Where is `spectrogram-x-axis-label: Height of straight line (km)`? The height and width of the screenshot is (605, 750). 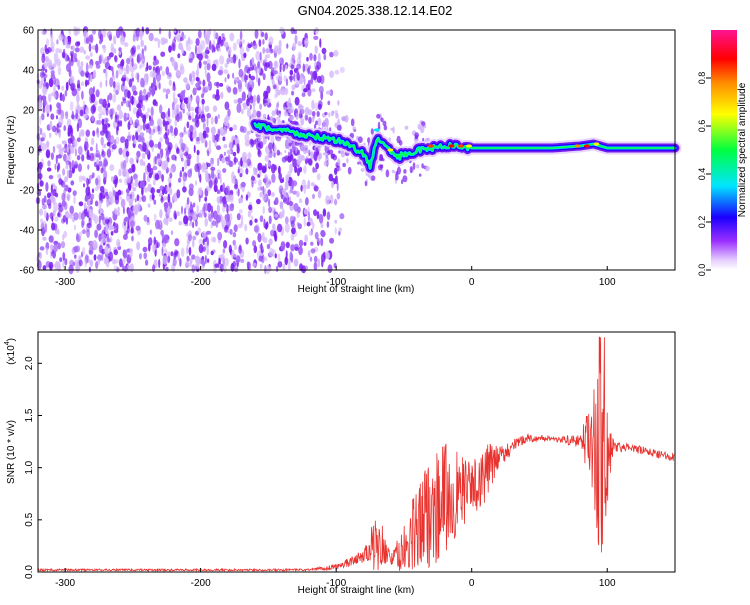 spectrogram-x-axis-label: Height of straight line (km) is located at coordinates (356, 289).